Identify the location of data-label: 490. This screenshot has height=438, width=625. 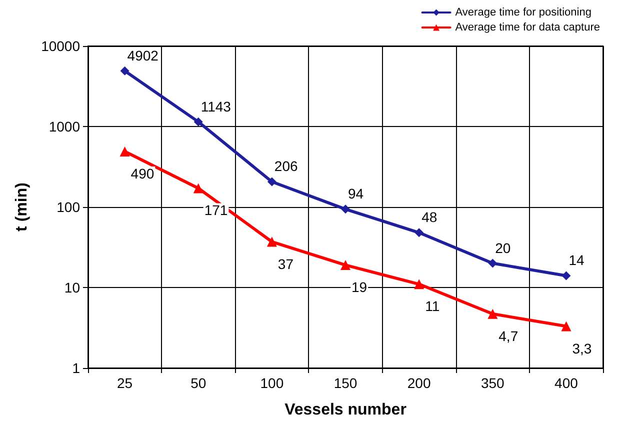
(142, 173).